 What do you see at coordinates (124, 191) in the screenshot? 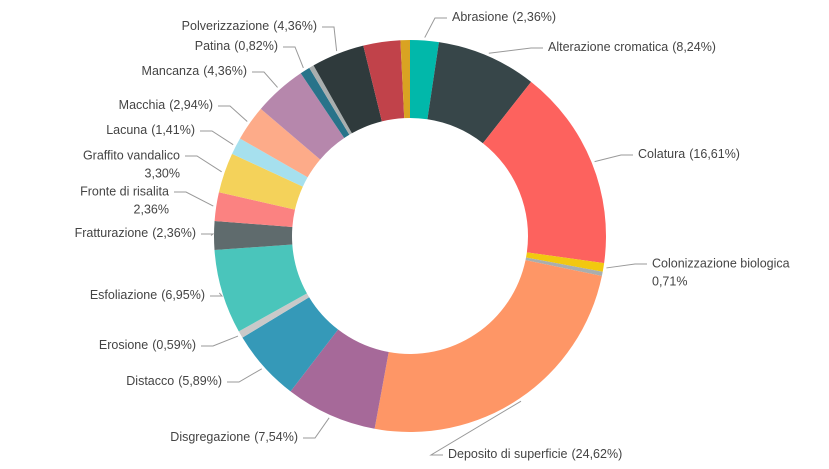
I see `segment-label: Fronte di risalita` at bounding box center [124, 191].